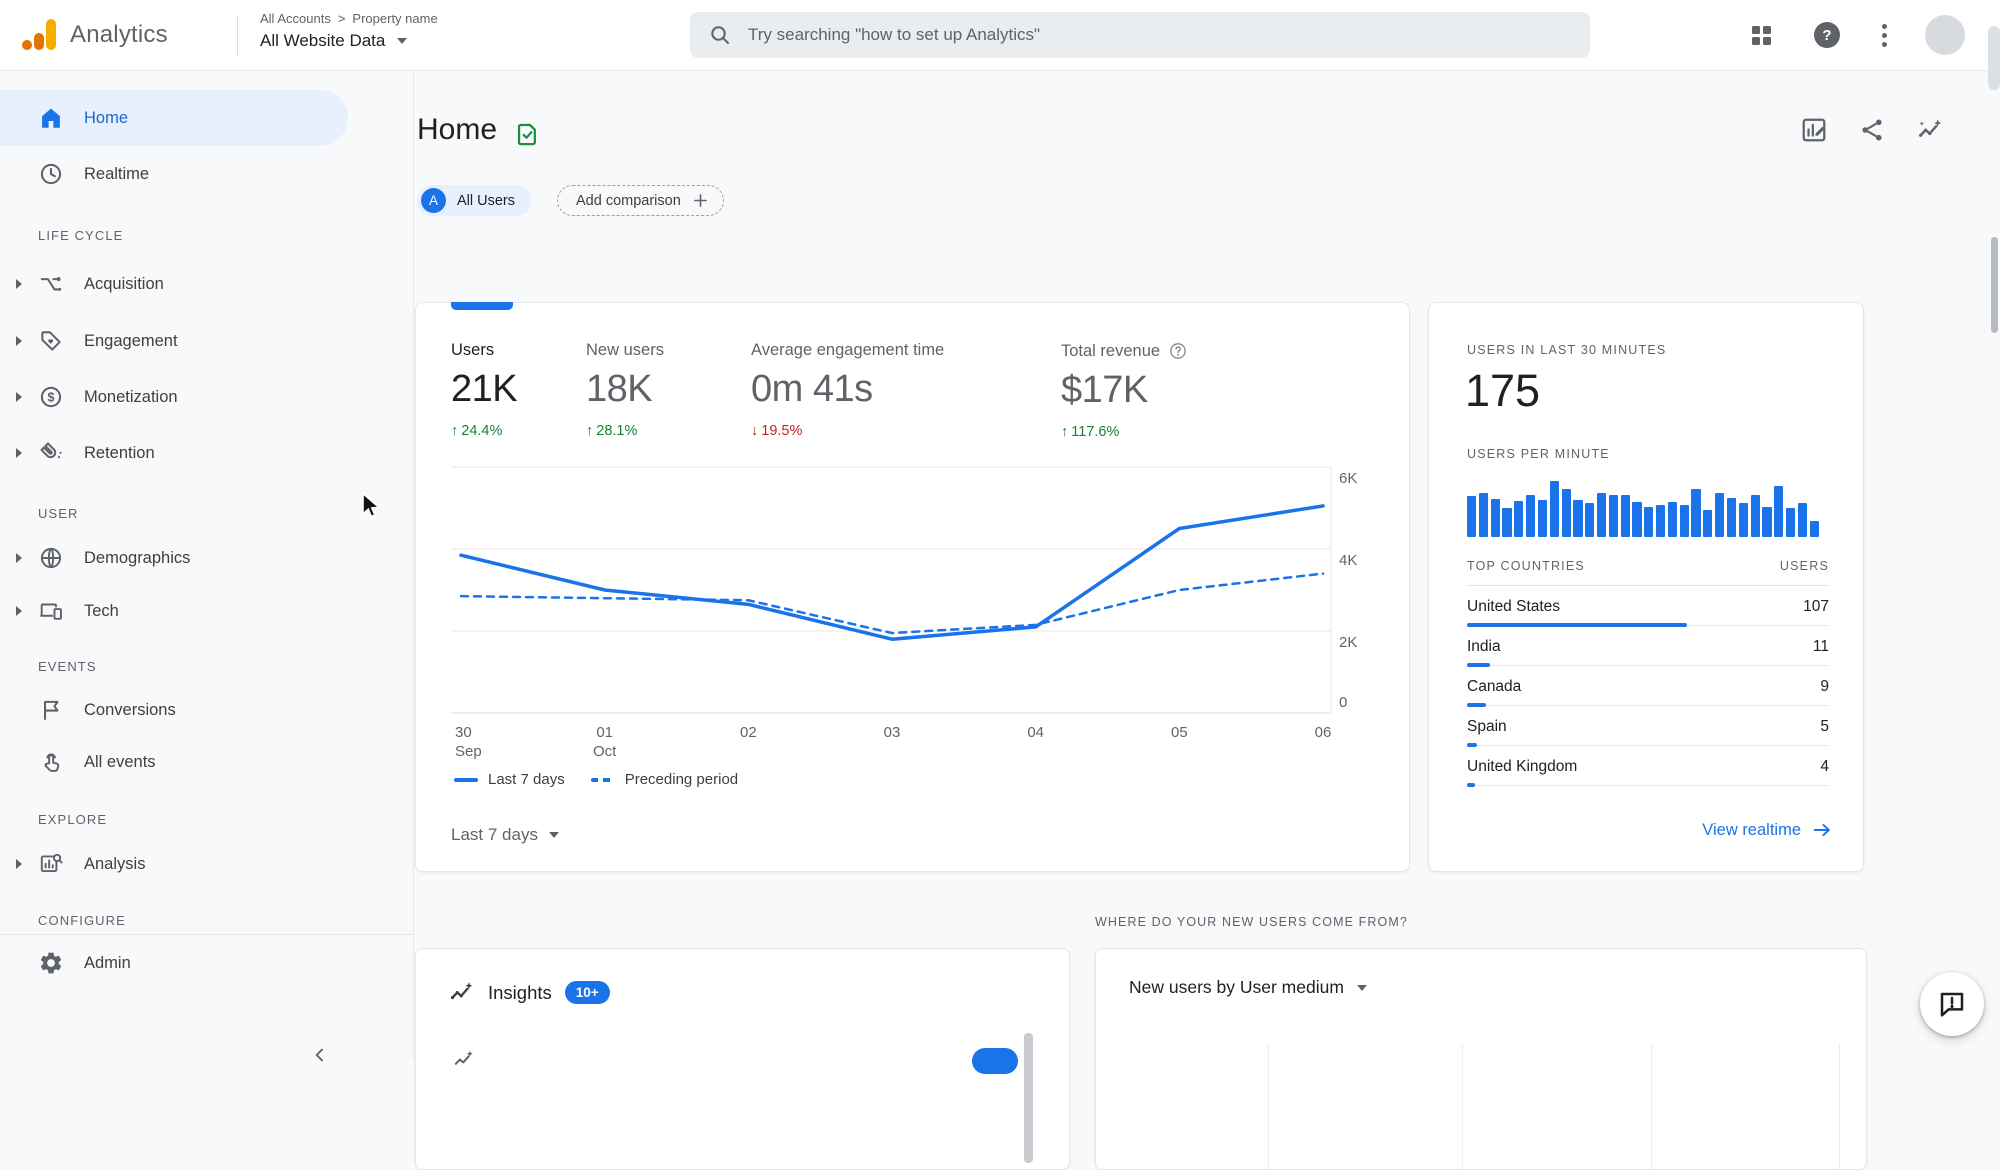 The height and width of the screenshot is (1170, 2000). What do you see at coordinates (1648, 726) in the screenshot?
I see `country-row-spain: Spain 5` at bounding box center [1648, 726].